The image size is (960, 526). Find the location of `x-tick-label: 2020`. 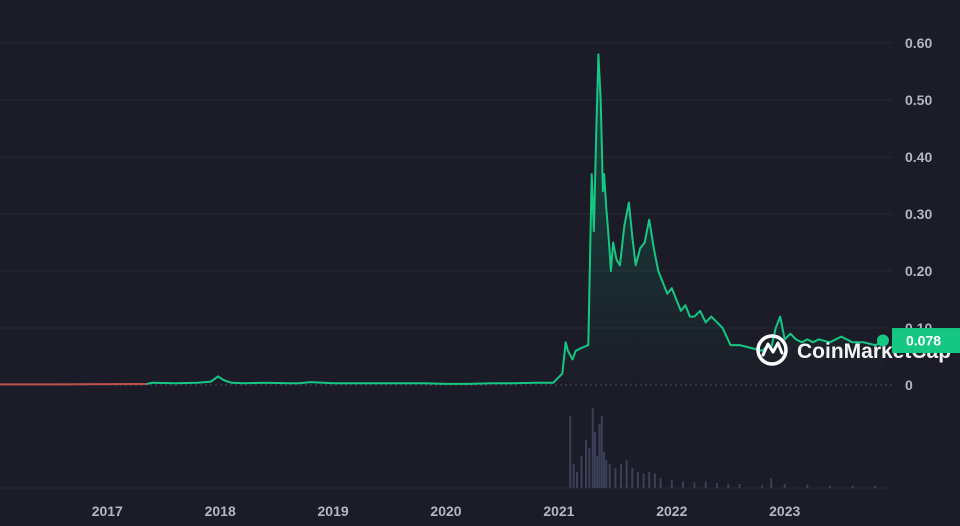

x-tick-label: 2020 is located at coordinates (445, 511).